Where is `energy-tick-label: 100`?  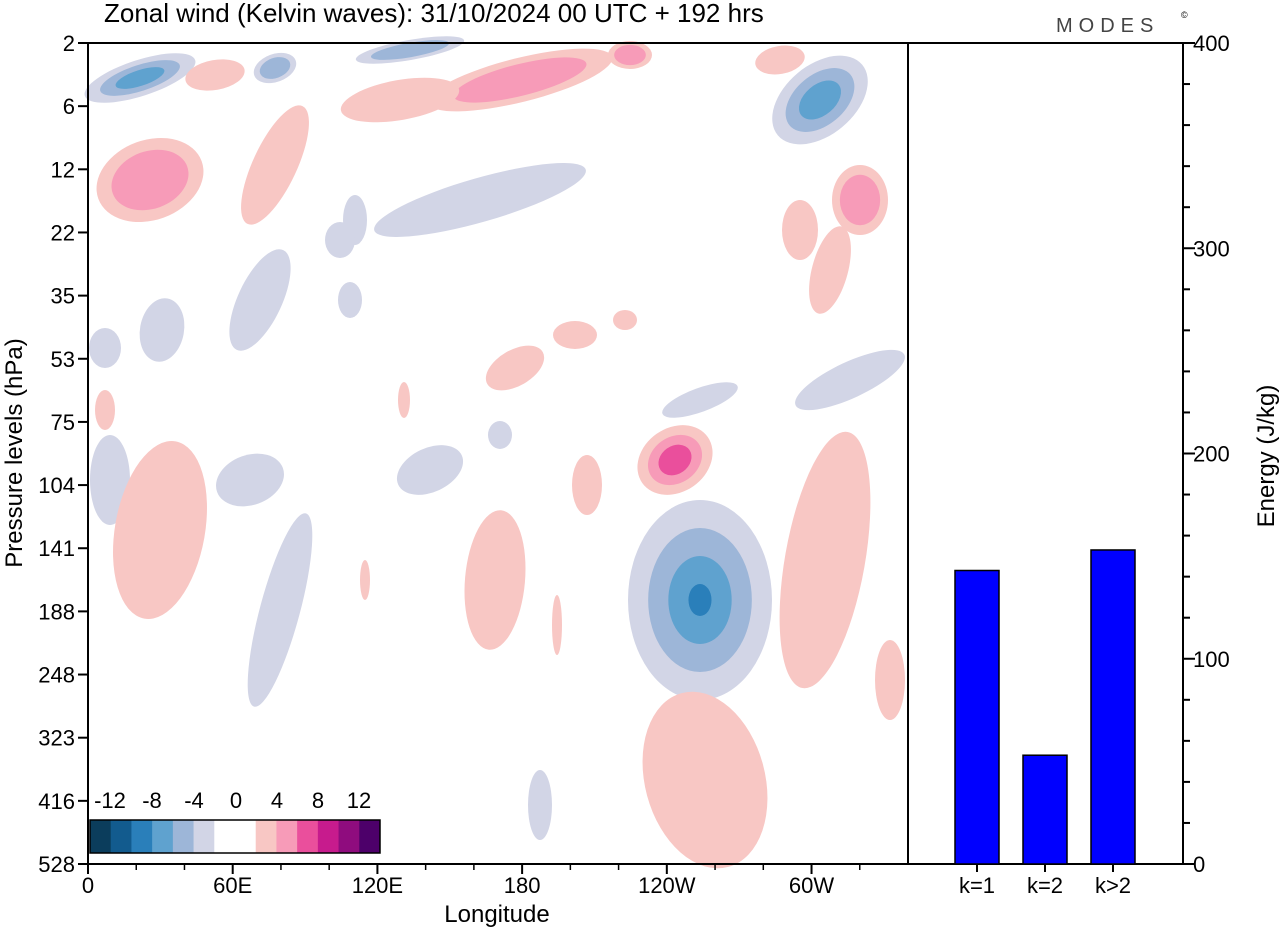 energy-tick-label: 100 is located at coordinates (1211, 659).